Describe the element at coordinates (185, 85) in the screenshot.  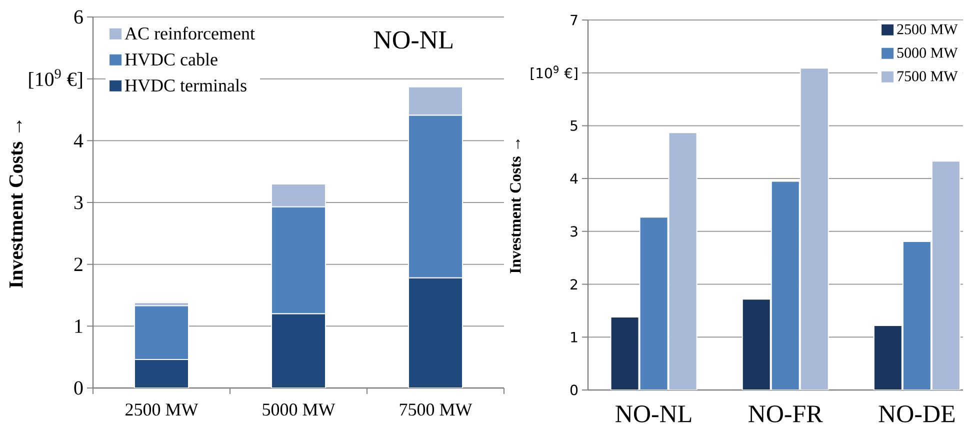
I see `legend-label: HVDC terminals` at that location.